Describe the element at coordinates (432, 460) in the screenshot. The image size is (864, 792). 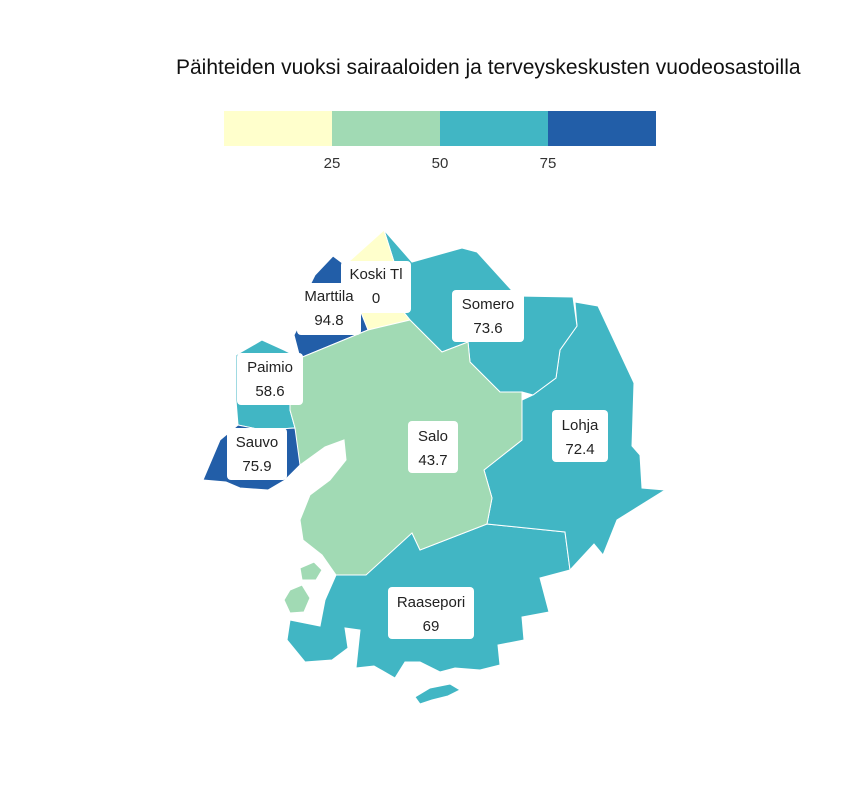
I see `label-value: 43.7` at that location.